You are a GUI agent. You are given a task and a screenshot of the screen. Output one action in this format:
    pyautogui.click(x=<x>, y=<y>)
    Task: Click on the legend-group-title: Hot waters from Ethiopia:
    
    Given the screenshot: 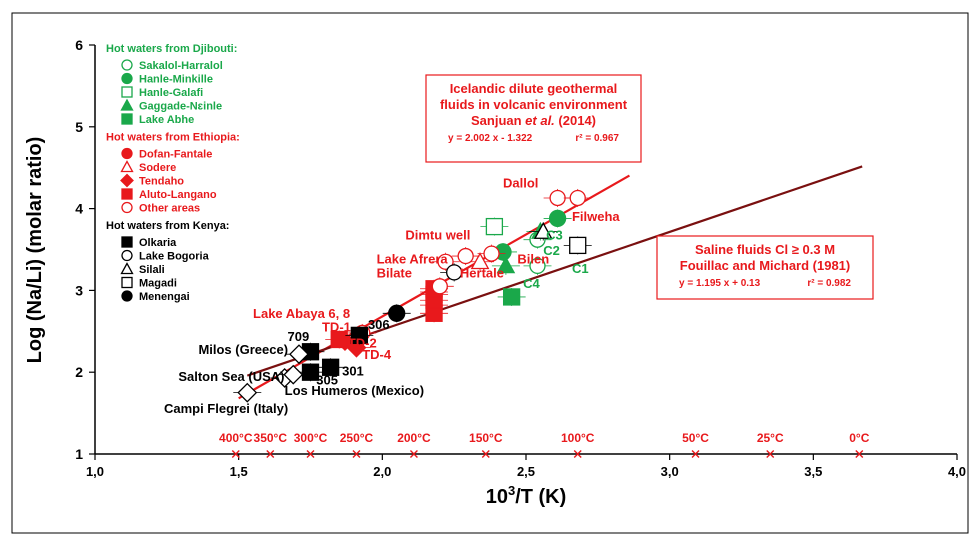 What is the action you would take?
    pyautogui.click(x=173, y=138)
    